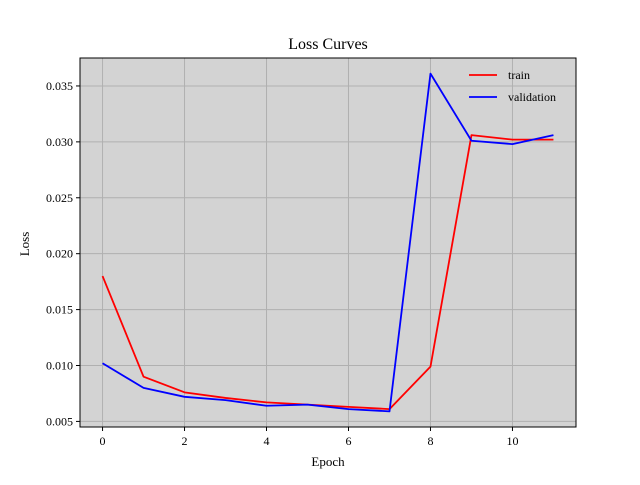  Describe the element at coordinates (59, 142) in the screenshot. I see `y-tick-label: 0.030` at that location.